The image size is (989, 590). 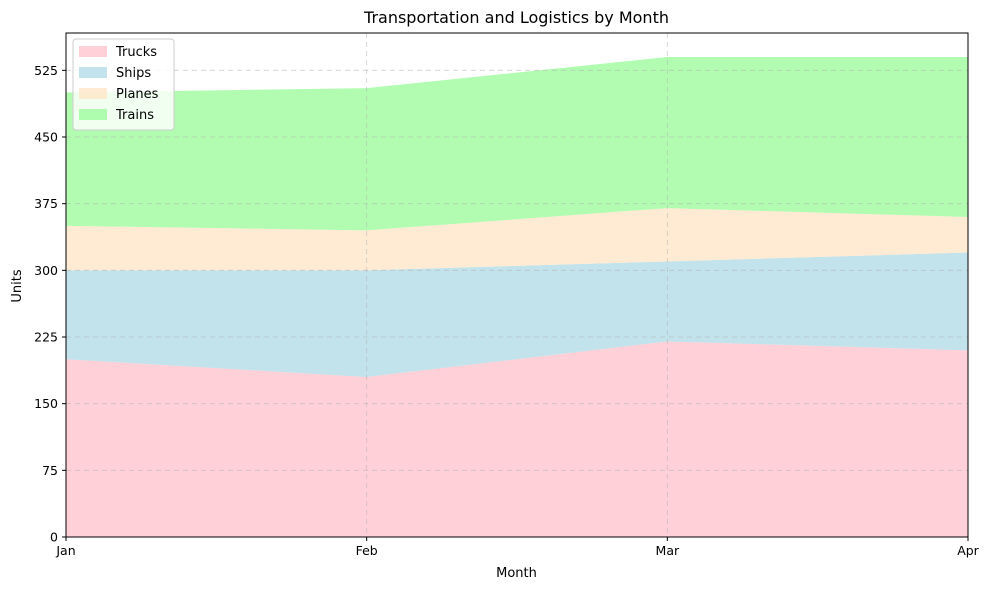 I want to click on y-tick-label: 150, so click(x=46, y=403).